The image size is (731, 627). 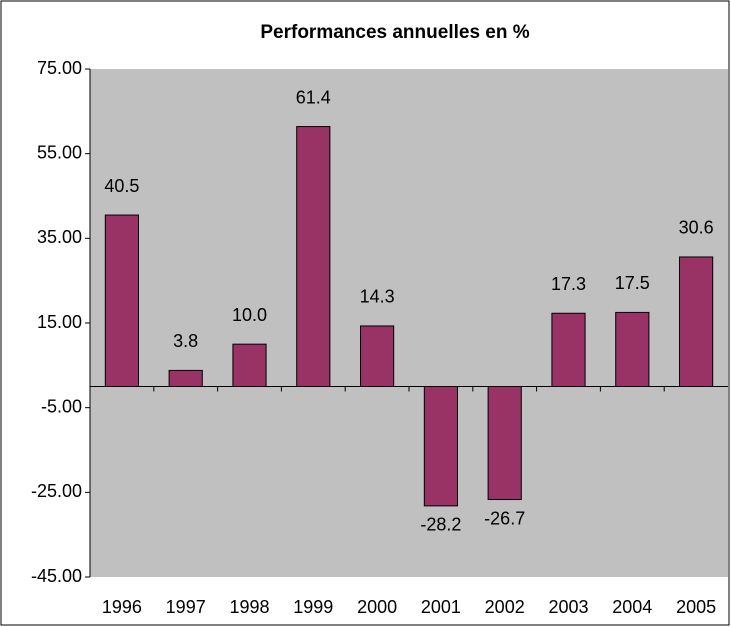 What do you see at coordinates (696, 607) in the screenshot?
I see `x-tick-label: 2005` at bounding box center [696, 607].